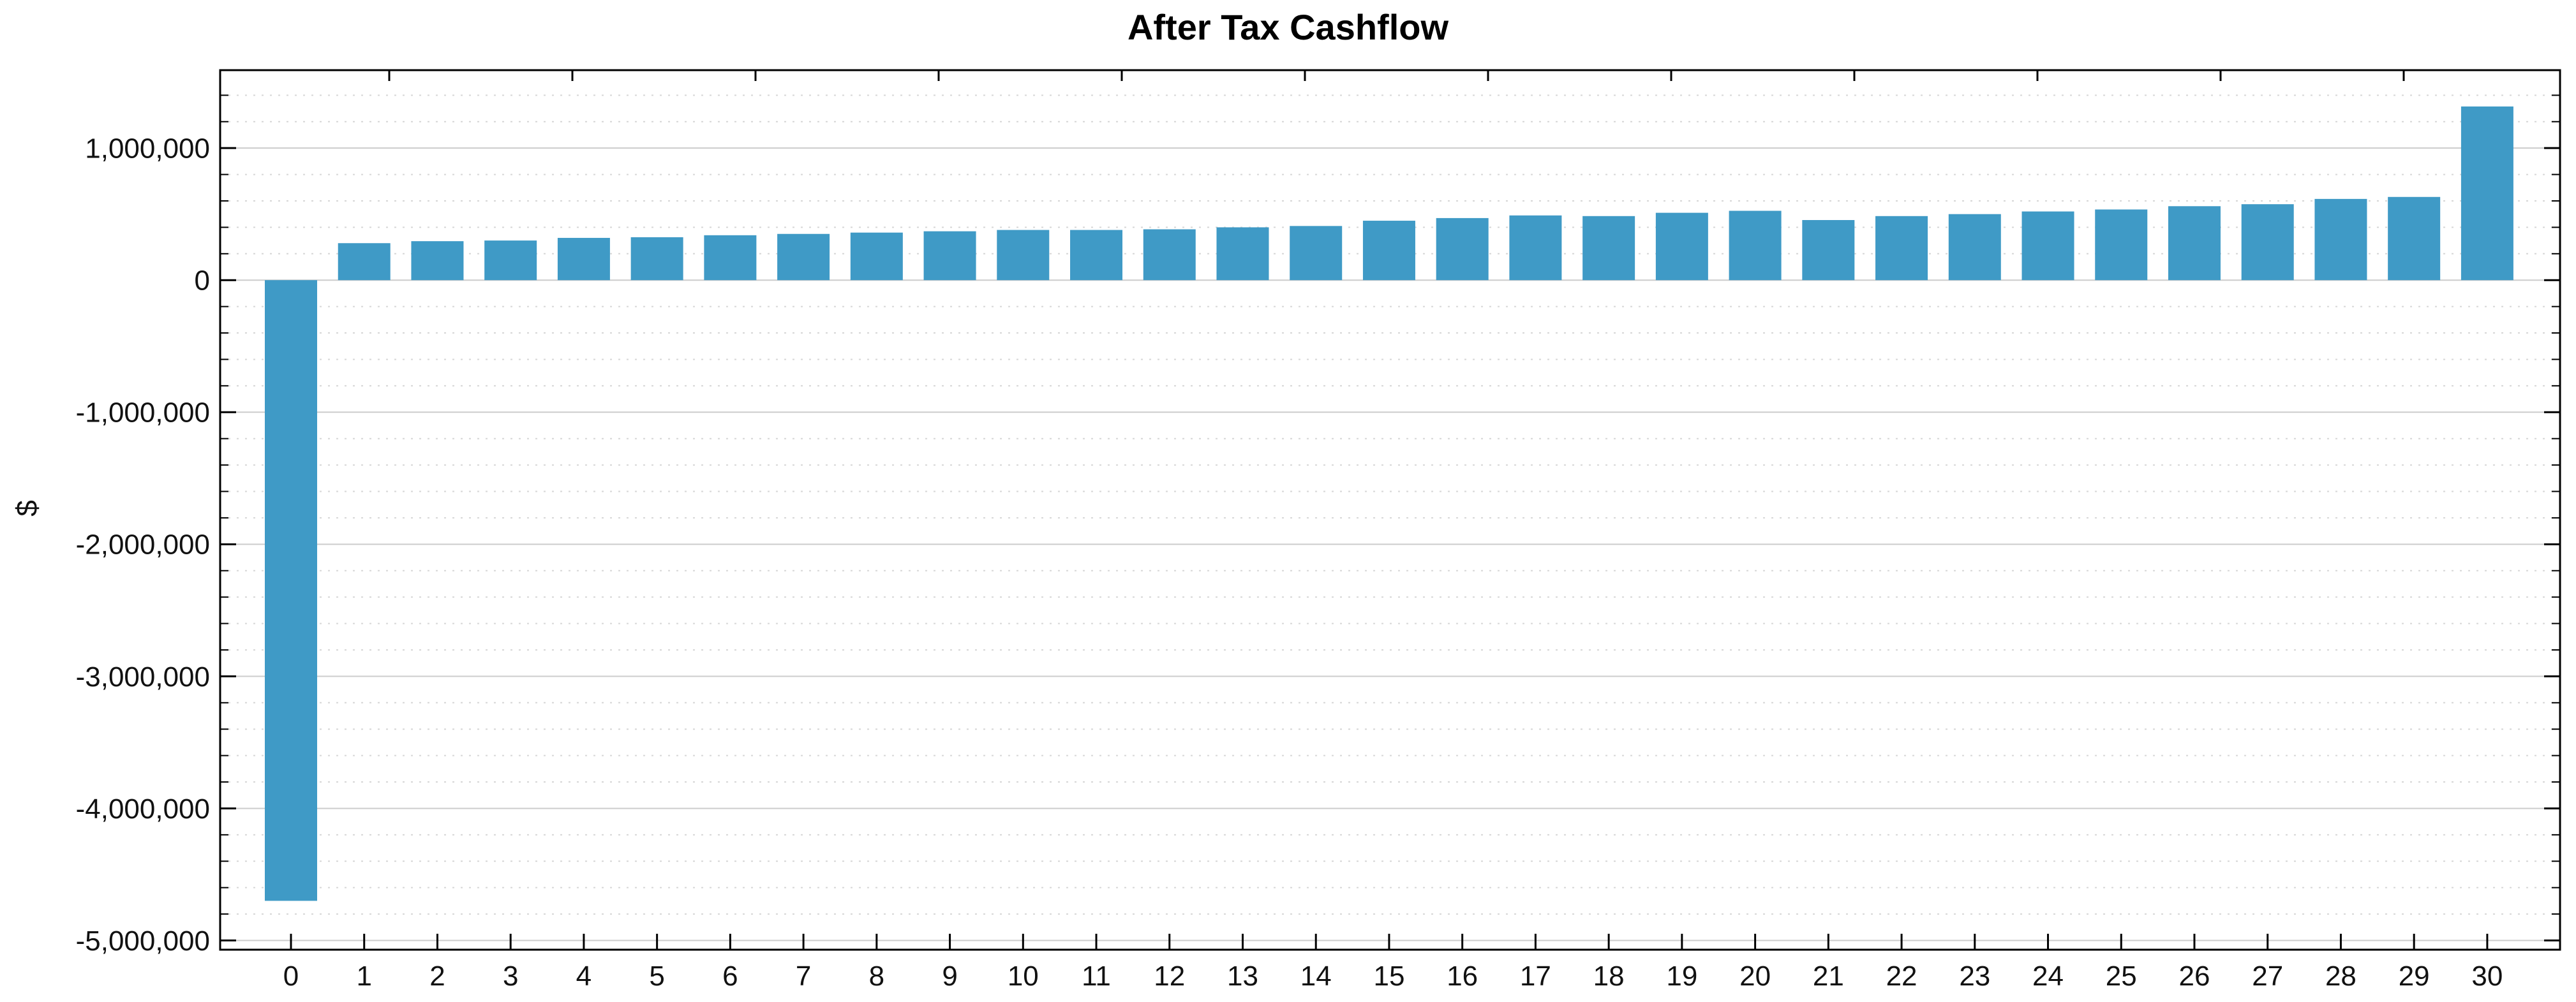  What do you see at coordinates (876, 977) in the screenshot?
I see `x-tick-label: 8` at bounding box center [876, 977].